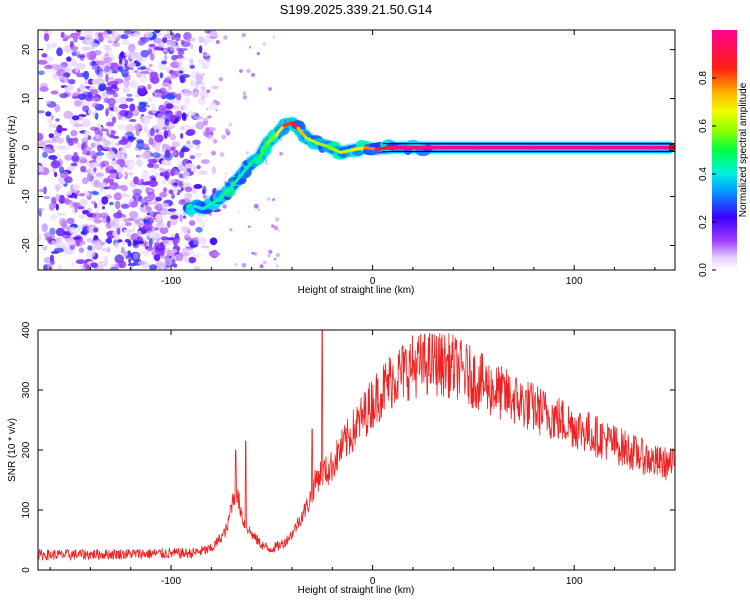  I want to click on x-tick-label: 100, so click(574, 281).